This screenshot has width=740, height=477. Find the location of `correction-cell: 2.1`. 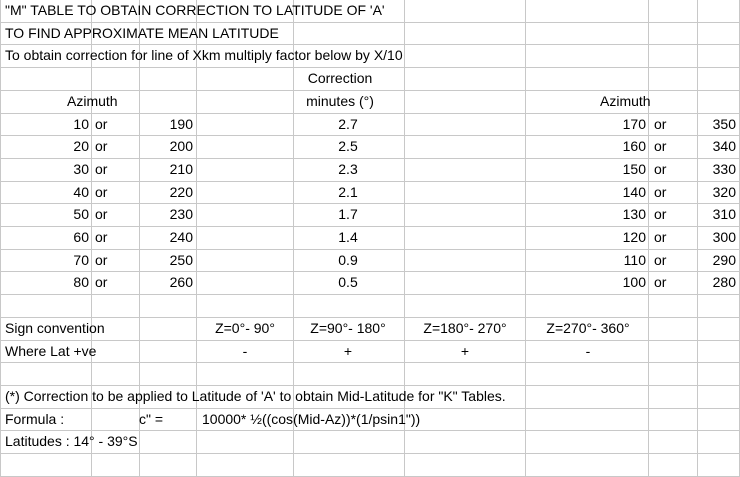

correction-cell: 2.1 is located at coordinates (348, 191).